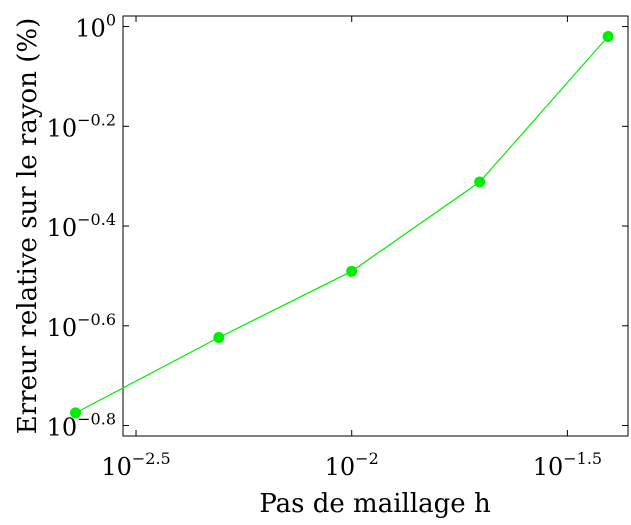  I want to click on x-tick-label-1: 10−2, so click(352, 465).